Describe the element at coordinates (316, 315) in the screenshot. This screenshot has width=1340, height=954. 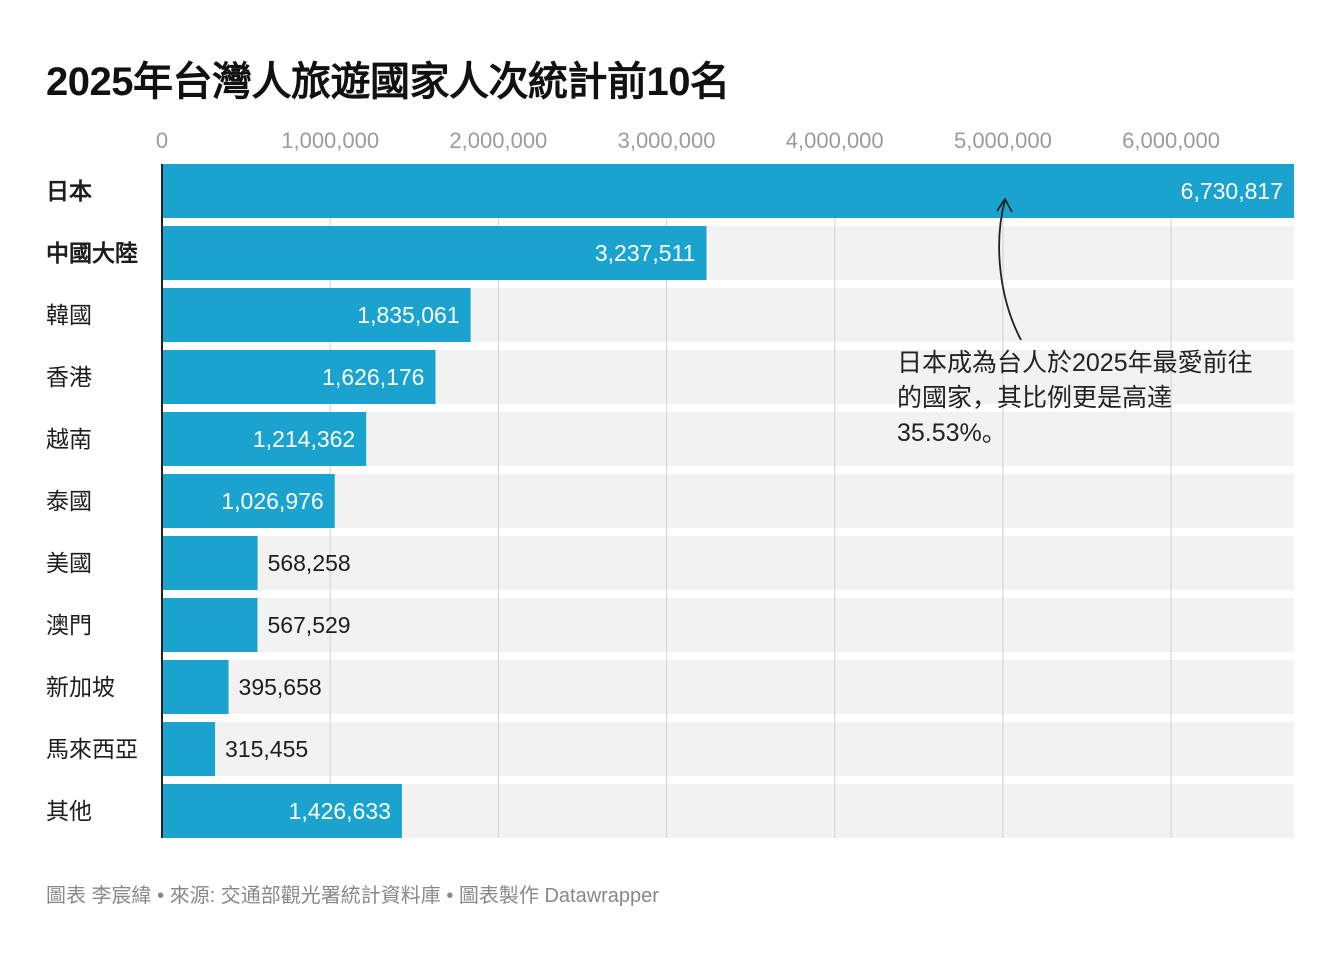
I see `bar-韓國` at that location.